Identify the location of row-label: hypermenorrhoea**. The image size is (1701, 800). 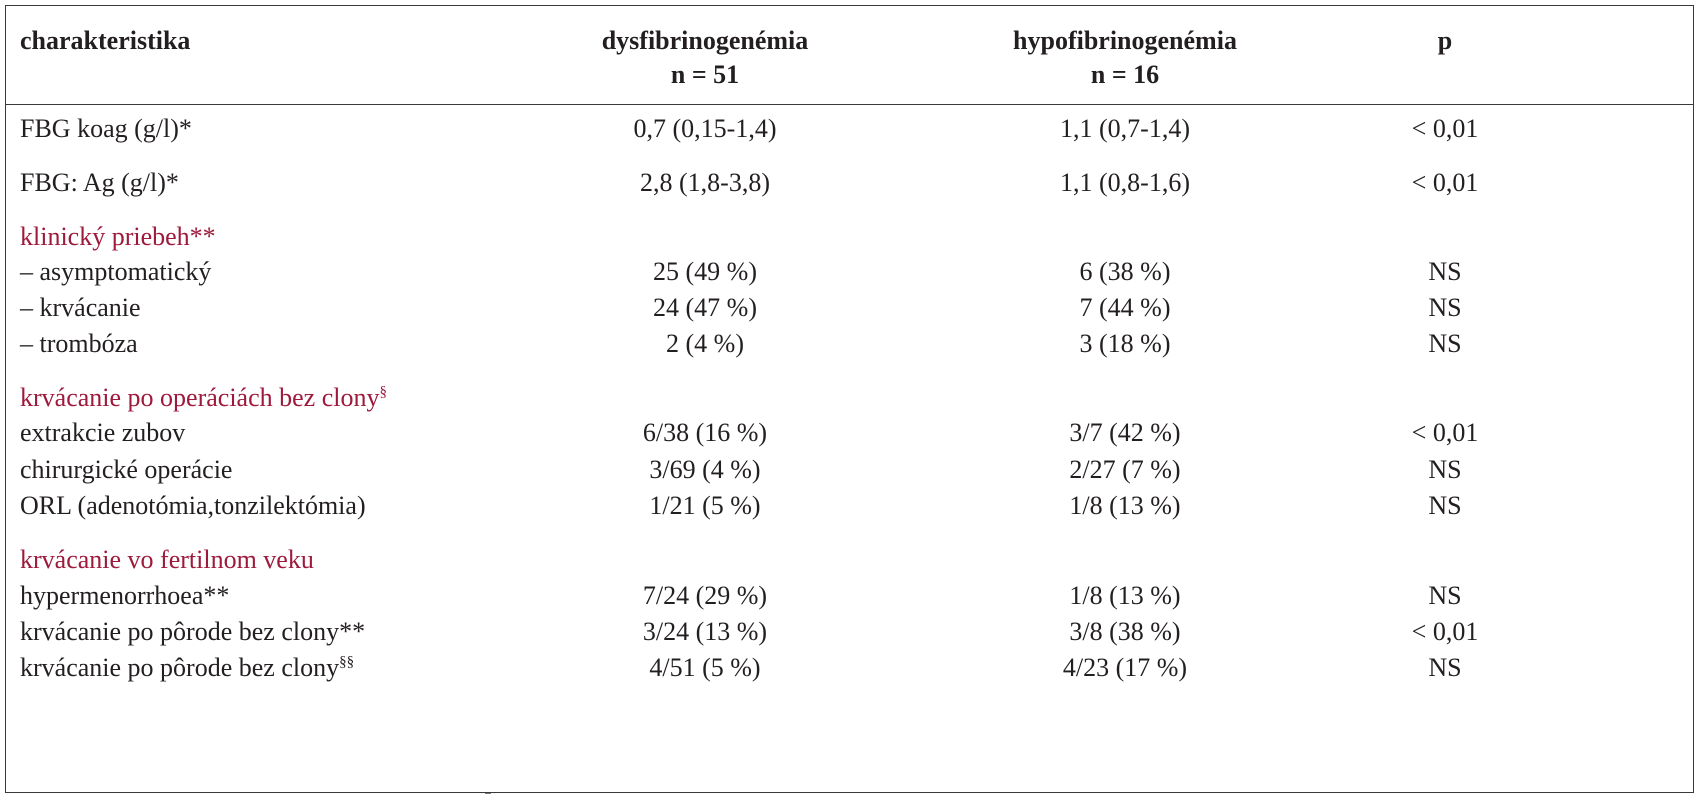
(125, 595).